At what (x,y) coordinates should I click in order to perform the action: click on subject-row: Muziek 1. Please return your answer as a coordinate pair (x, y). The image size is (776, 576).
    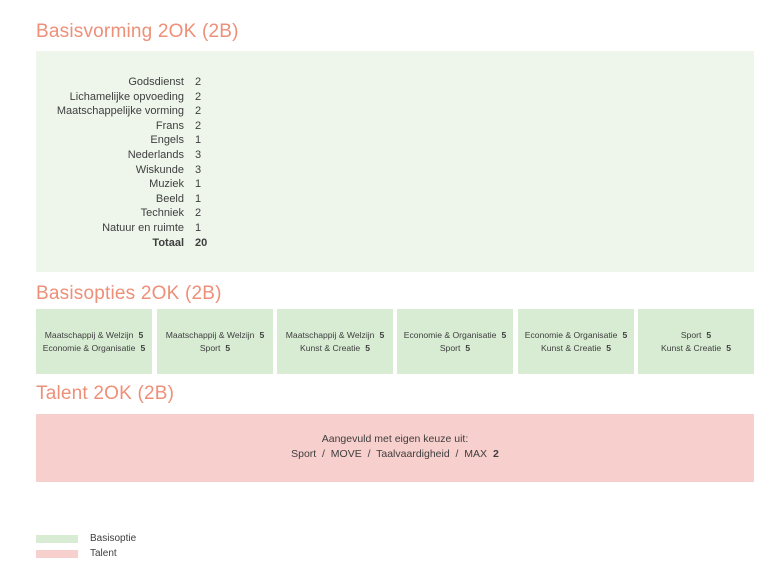
    Looking at the image, I should click on (395, 184).